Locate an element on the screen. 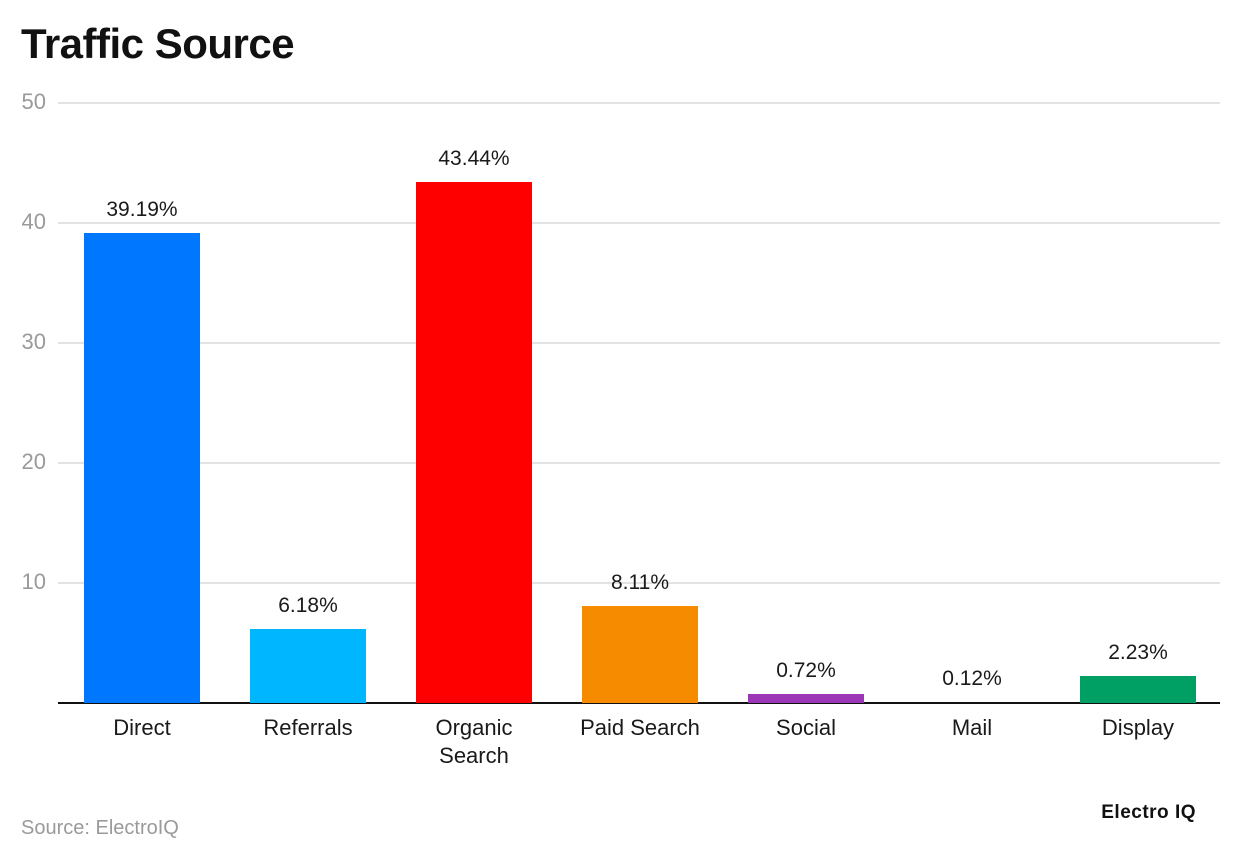 This screenshot has height=862, width=1240. value-label: 6.18% is located at coordinates (308, 605).